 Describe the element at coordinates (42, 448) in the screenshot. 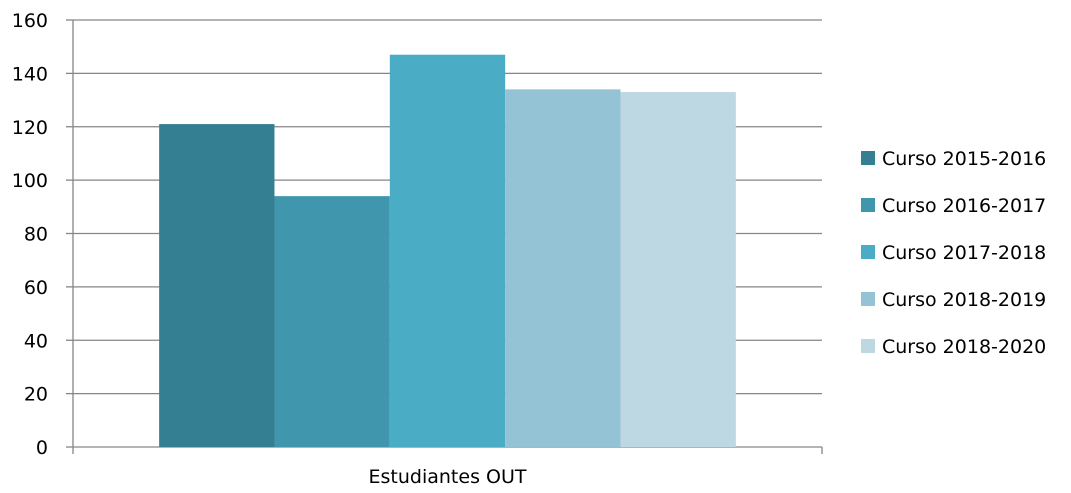

I see `y-tick-label: 0` at that location.